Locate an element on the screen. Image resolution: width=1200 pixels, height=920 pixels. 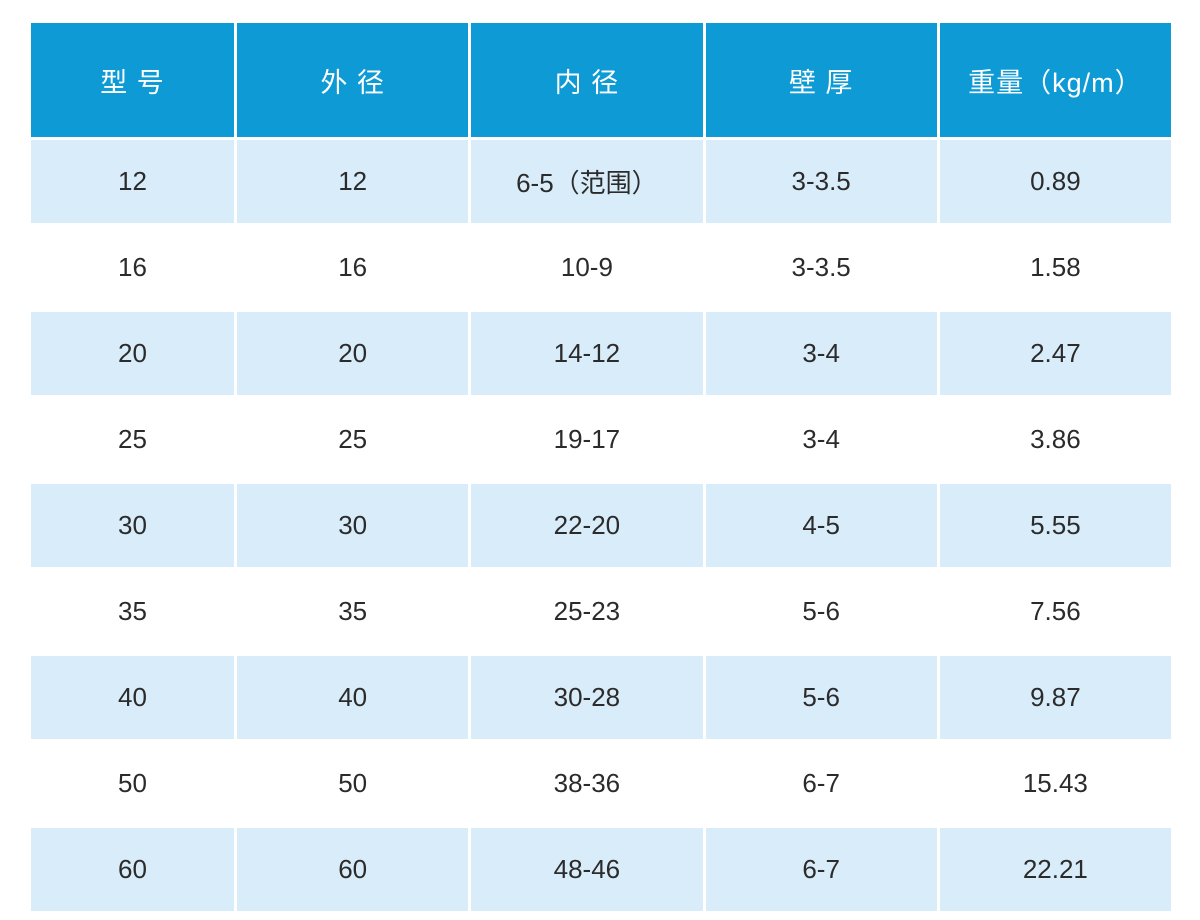
table-cell-outer-diameter: 40 is located at coordinates (353, 697).